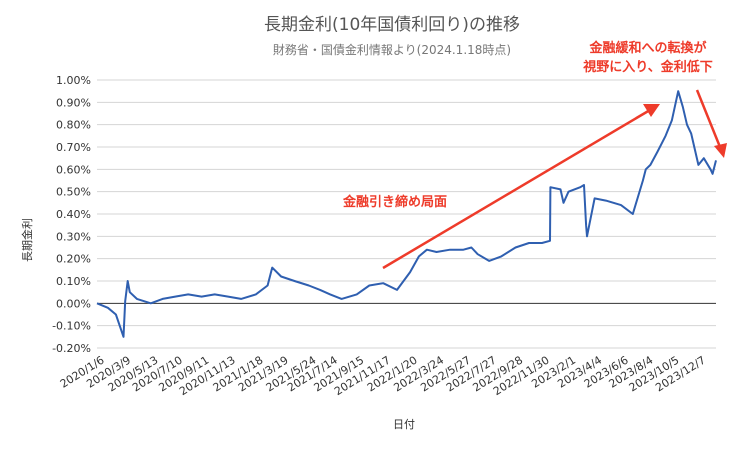 The image size is (735, 458). What do you see at coordinates (73, 192) in the screenshot?
I see `y-tick-label: 0.50%` at bounding box center [73, 192].